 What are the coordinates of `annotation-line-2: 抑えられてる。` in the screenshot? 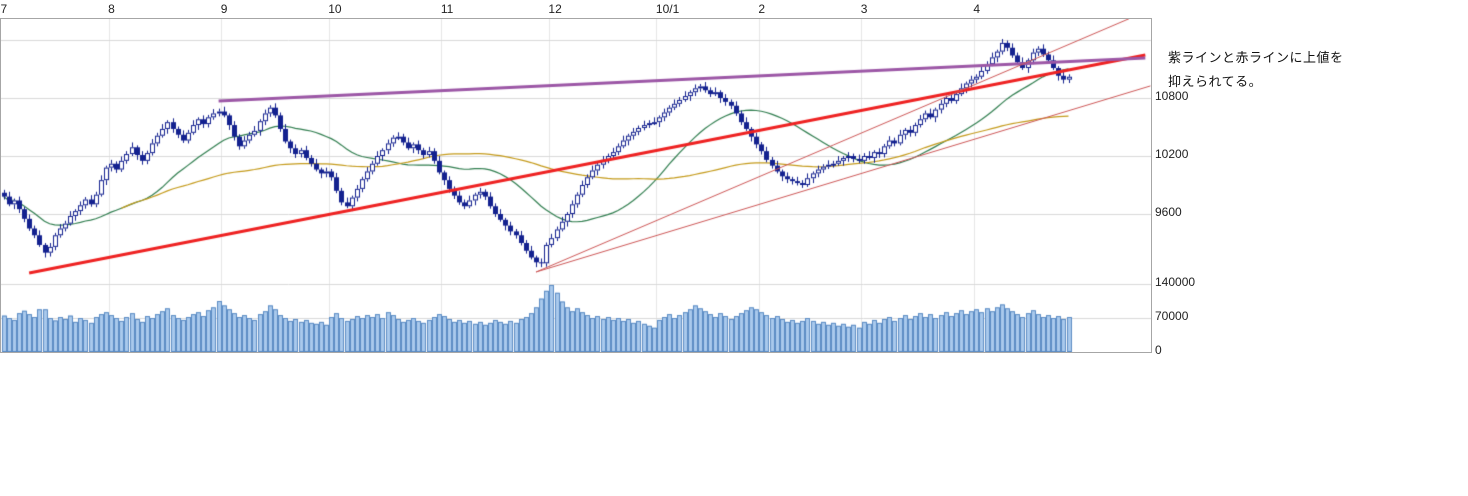 It's located at (1215, 81).